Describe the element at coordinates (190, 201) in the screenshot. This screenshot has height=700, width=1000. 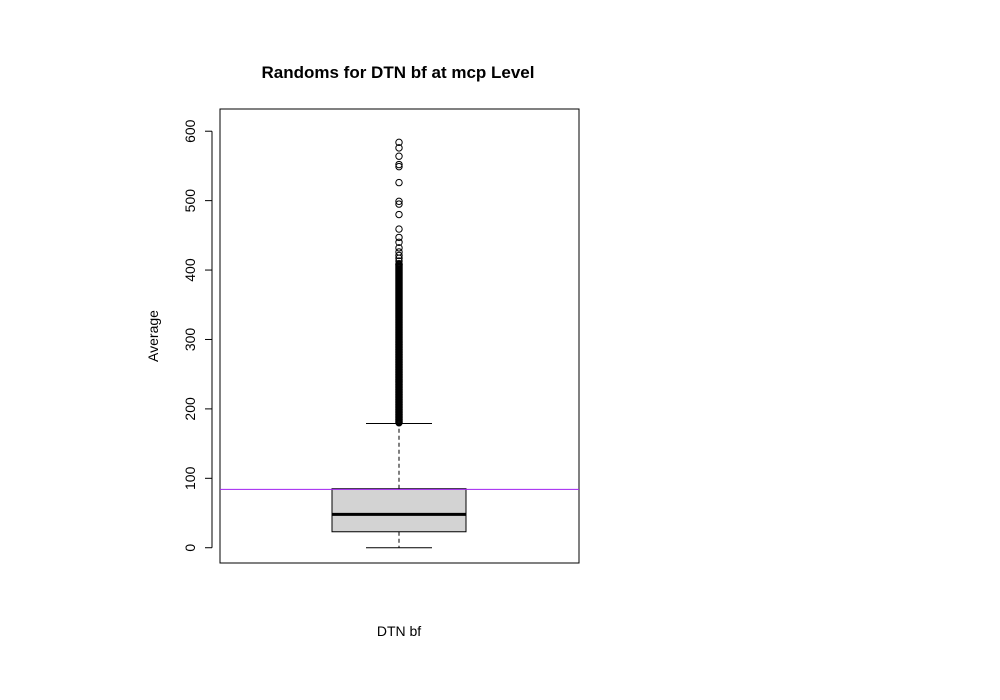
I see `y-tick-label-500: 500` at that location.